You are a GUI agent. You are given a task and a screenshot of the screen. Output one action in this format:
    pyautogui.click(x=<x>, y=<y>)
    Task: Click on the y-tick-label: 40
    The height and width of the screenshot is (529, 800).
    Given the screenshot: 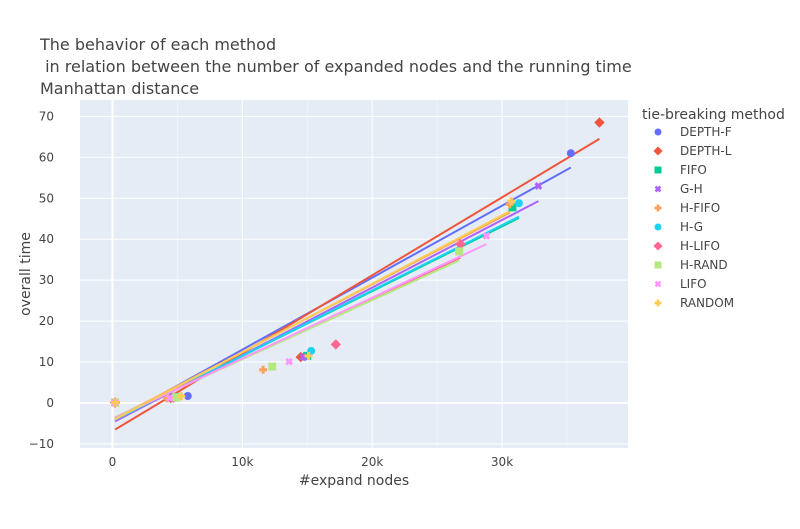 What is the action you would take?
    pyautogui.click(x=46, y=239)
    